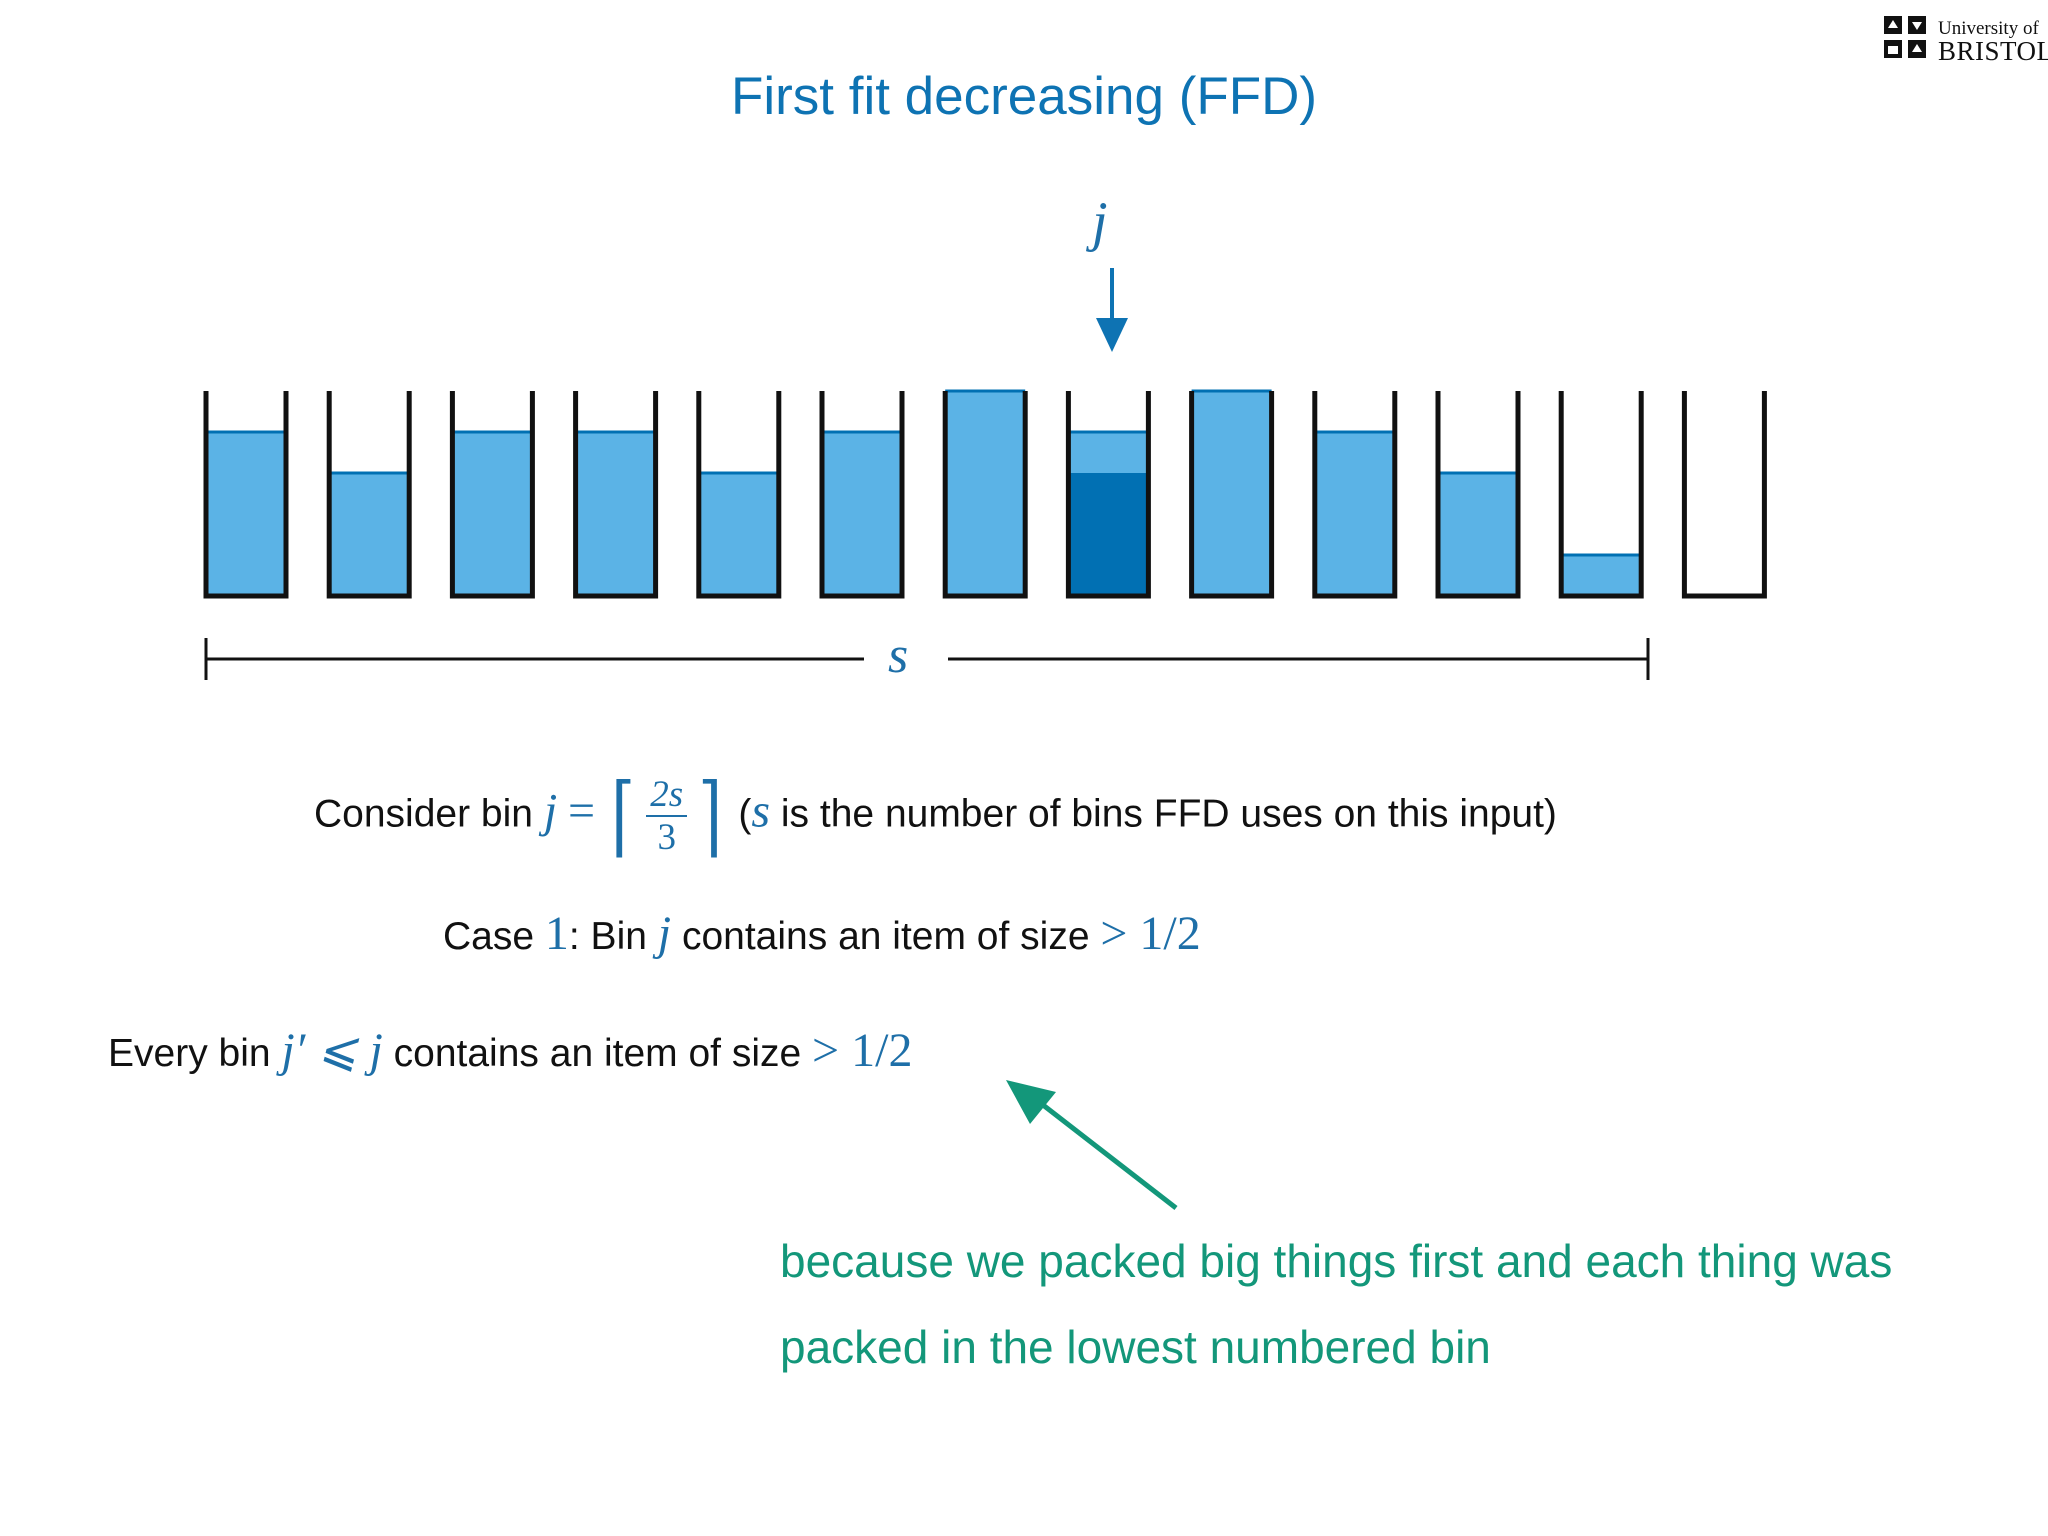 The image size is (2048, 1536). What do you see at coordinates (607, 936) in the screenshot?
I see `case-mid: : Bin` at bounding box center [607, 936].